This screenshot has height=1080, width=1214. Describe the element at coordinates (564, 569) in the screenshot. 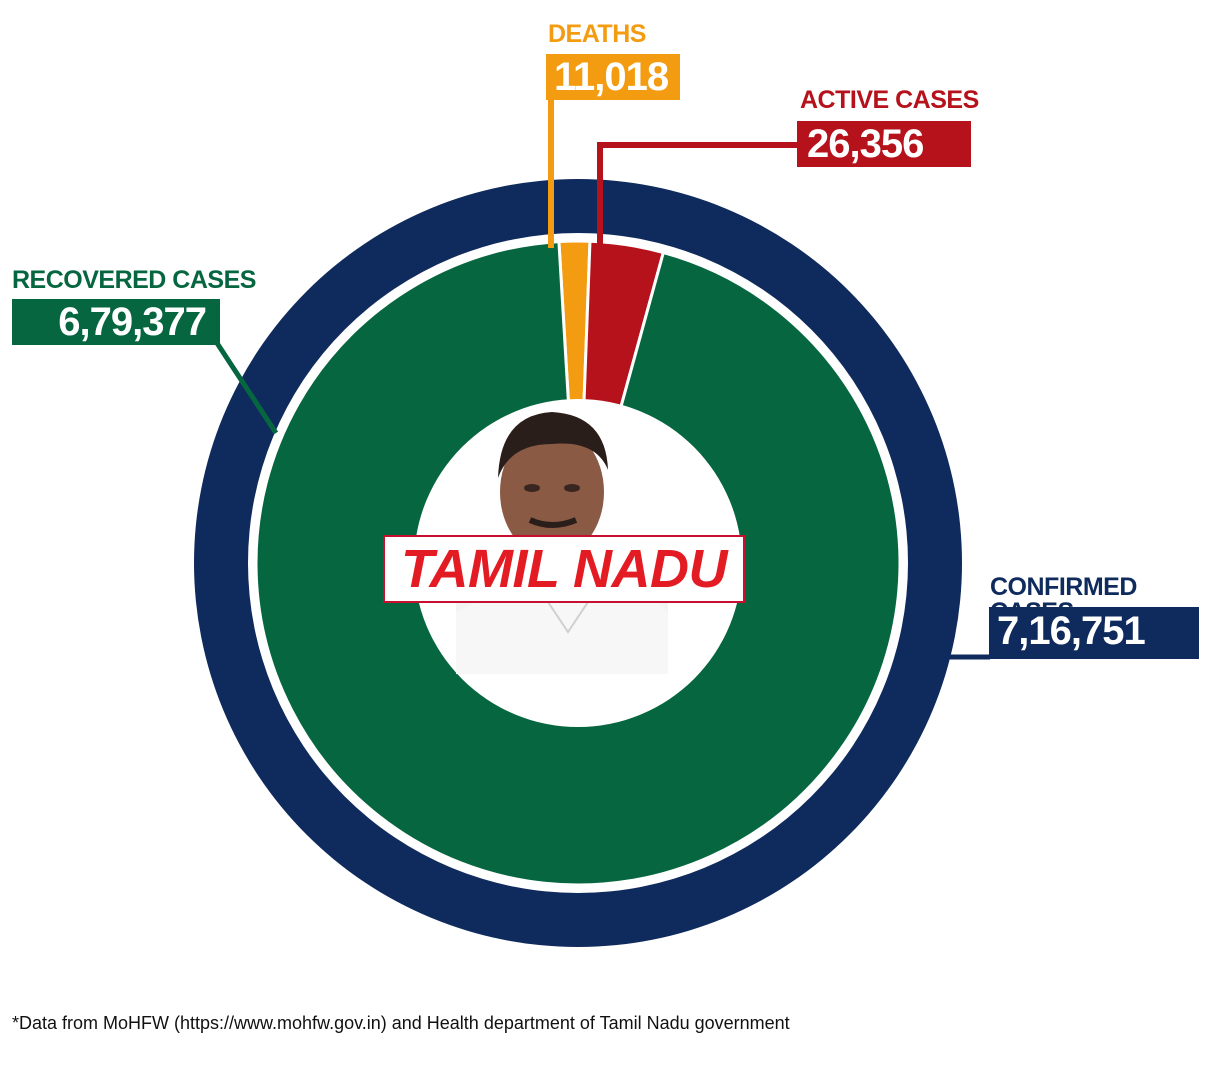

I see `state-name-label: TAMIL NADU` at that location.